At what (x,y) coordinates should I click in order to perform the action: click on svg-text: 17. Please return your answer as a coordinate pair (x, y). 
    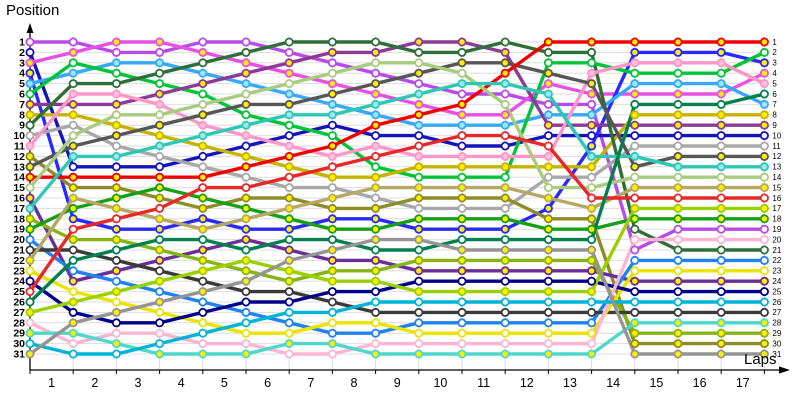
    Looking at the image, I should click on (776, 208).